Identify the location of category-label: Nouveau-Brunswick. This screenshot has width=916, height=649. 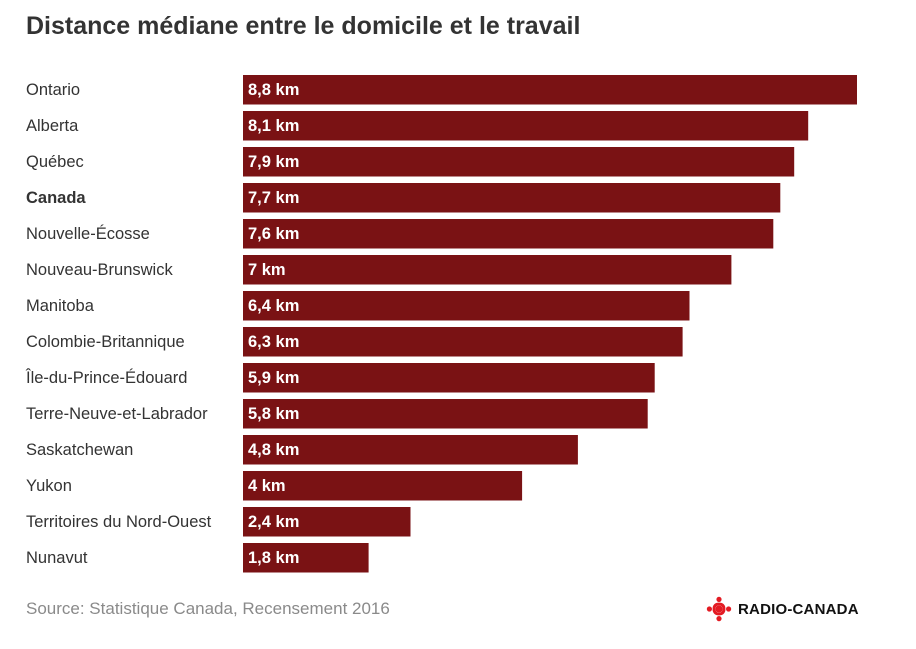
(99, 270).